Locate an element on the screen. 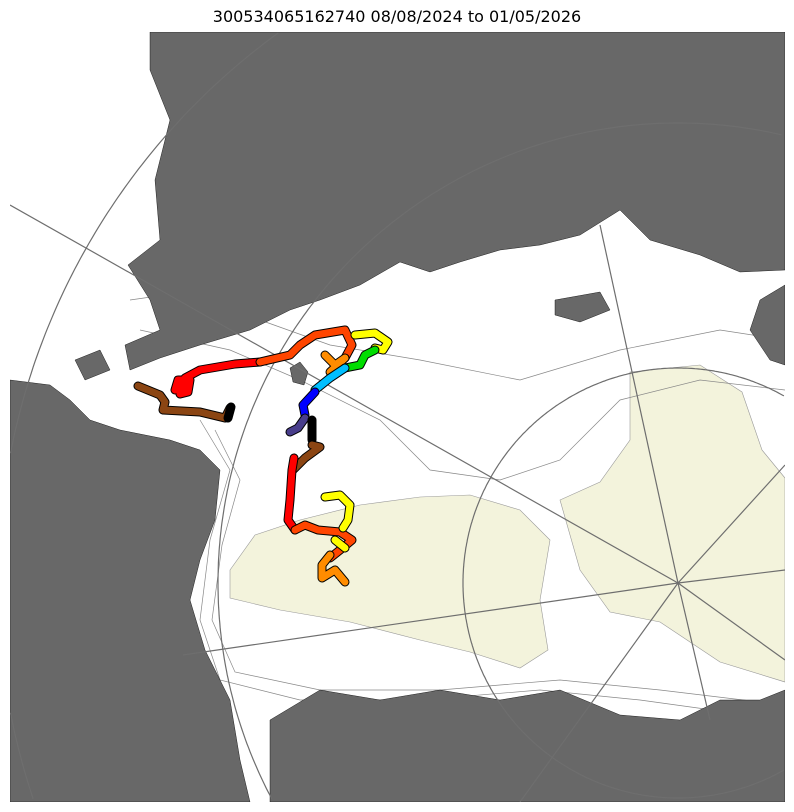 This screenshot has width=794, height=812. land-east is located at coordinates (767, 325).